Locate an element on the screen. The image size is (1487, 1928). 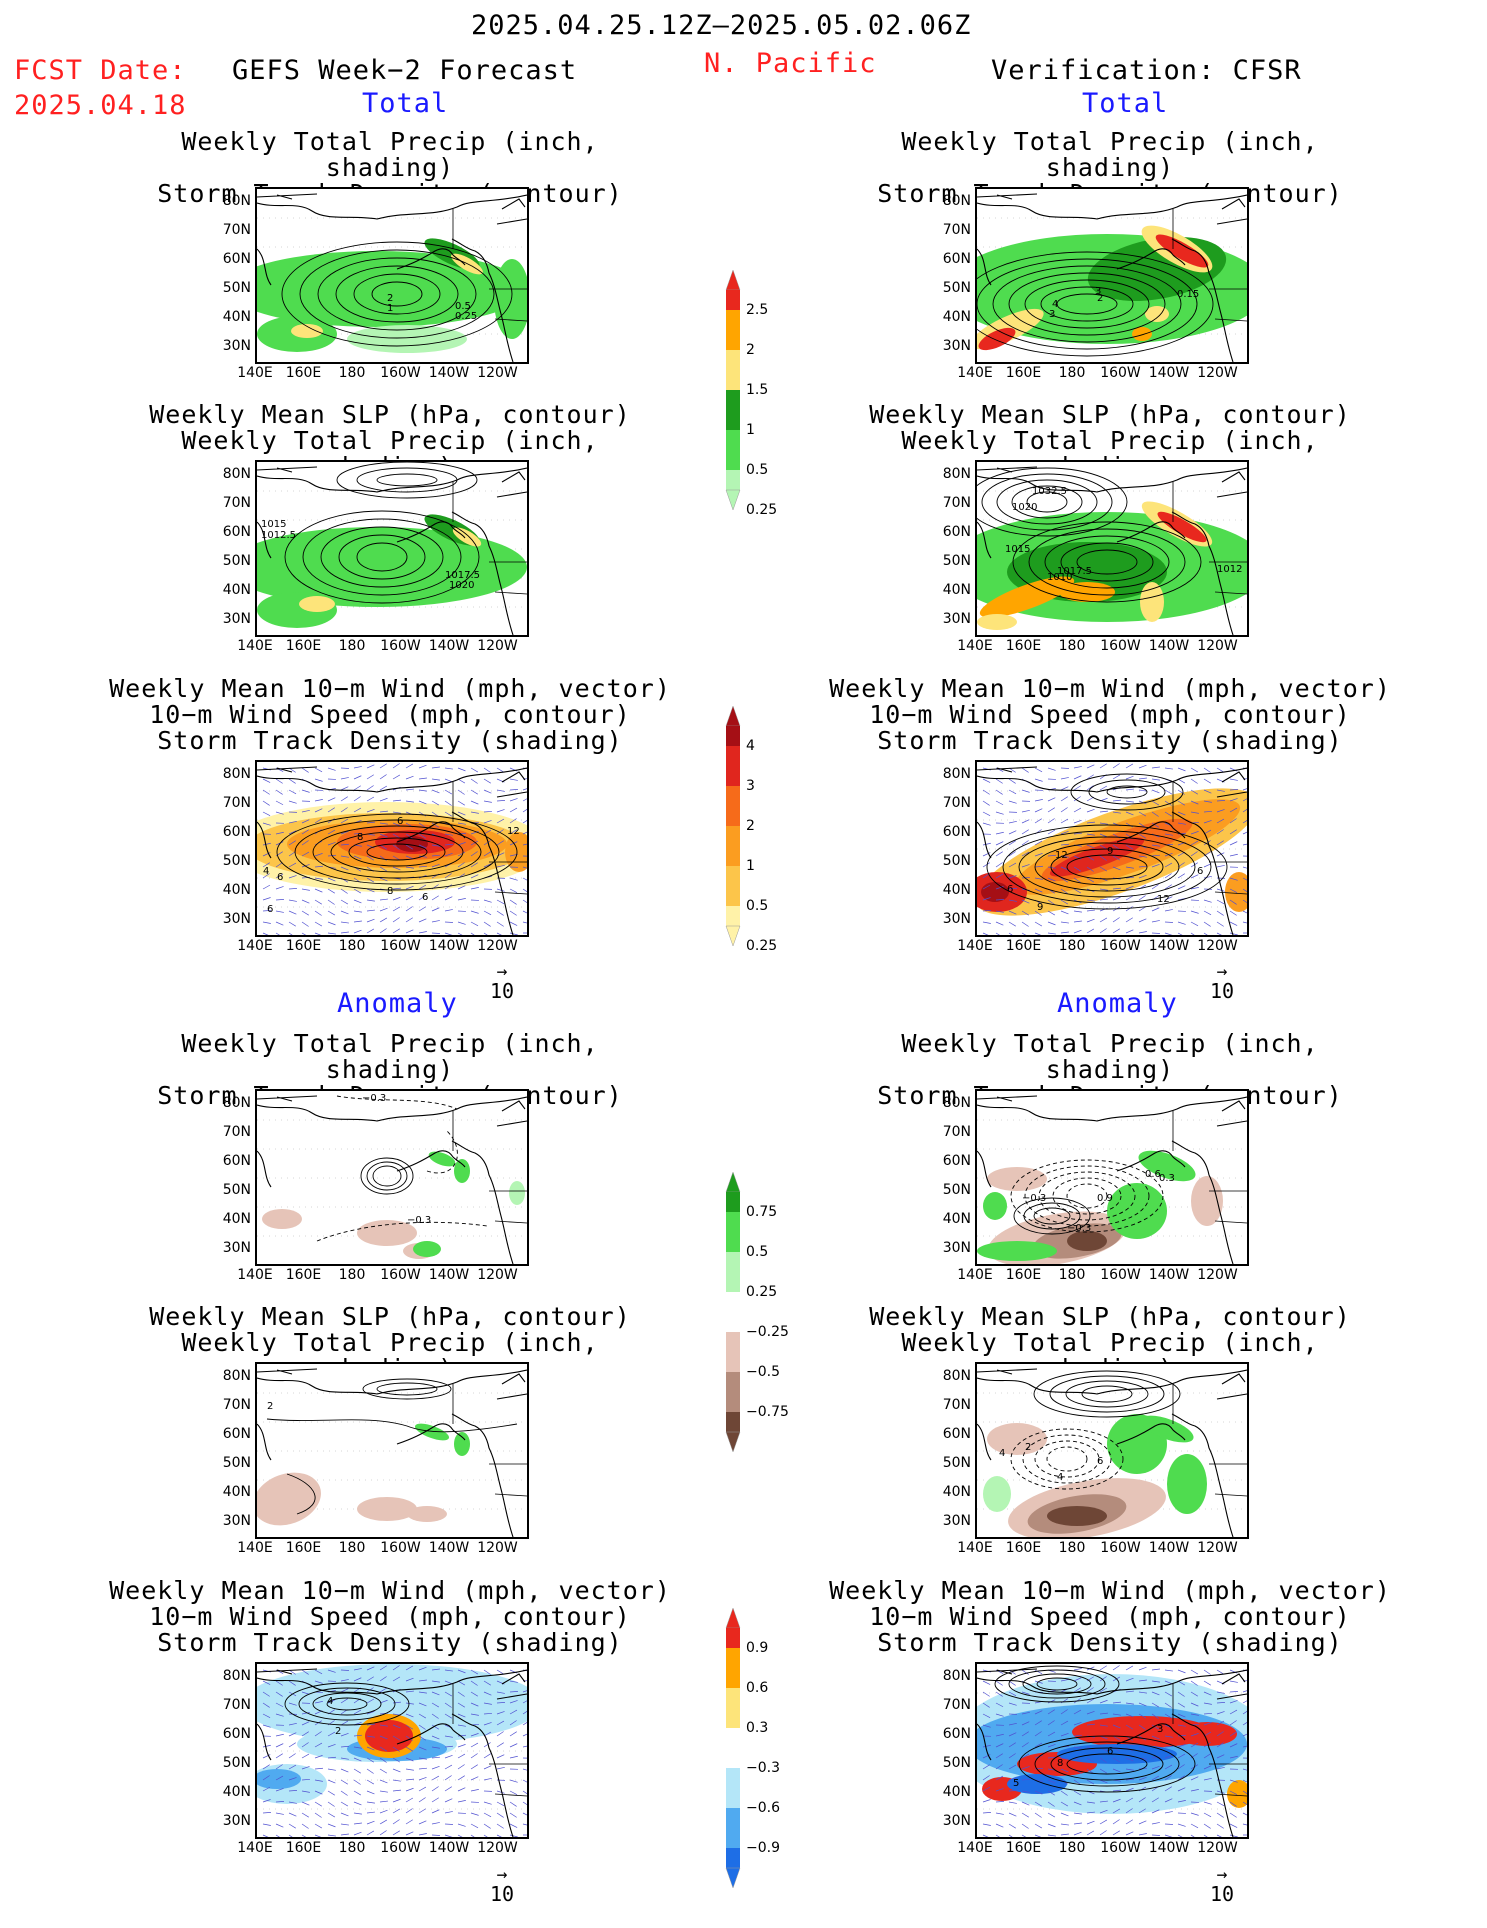
section-anomaly-left: Anomaly is located at coordinates (397, 1003).